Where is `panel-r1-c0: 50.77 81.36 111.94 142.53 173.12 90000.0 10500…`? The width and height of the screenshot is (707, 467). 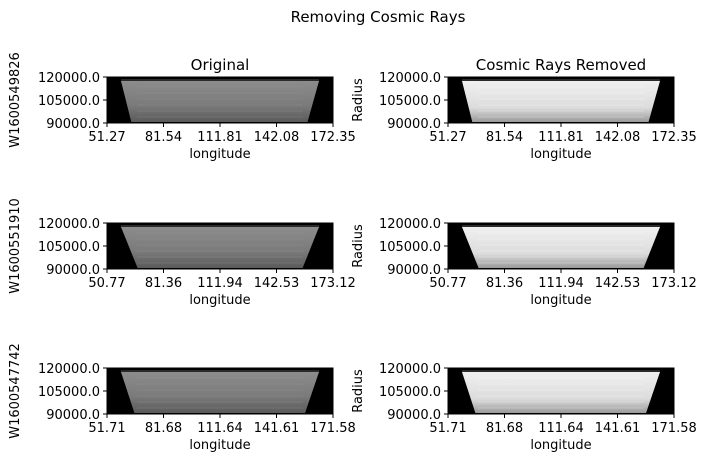 panel-r1-c0: 50.77 81.36 111.94 142.53 173.12 90000.0 10500… is located at coordinates (182, 253).